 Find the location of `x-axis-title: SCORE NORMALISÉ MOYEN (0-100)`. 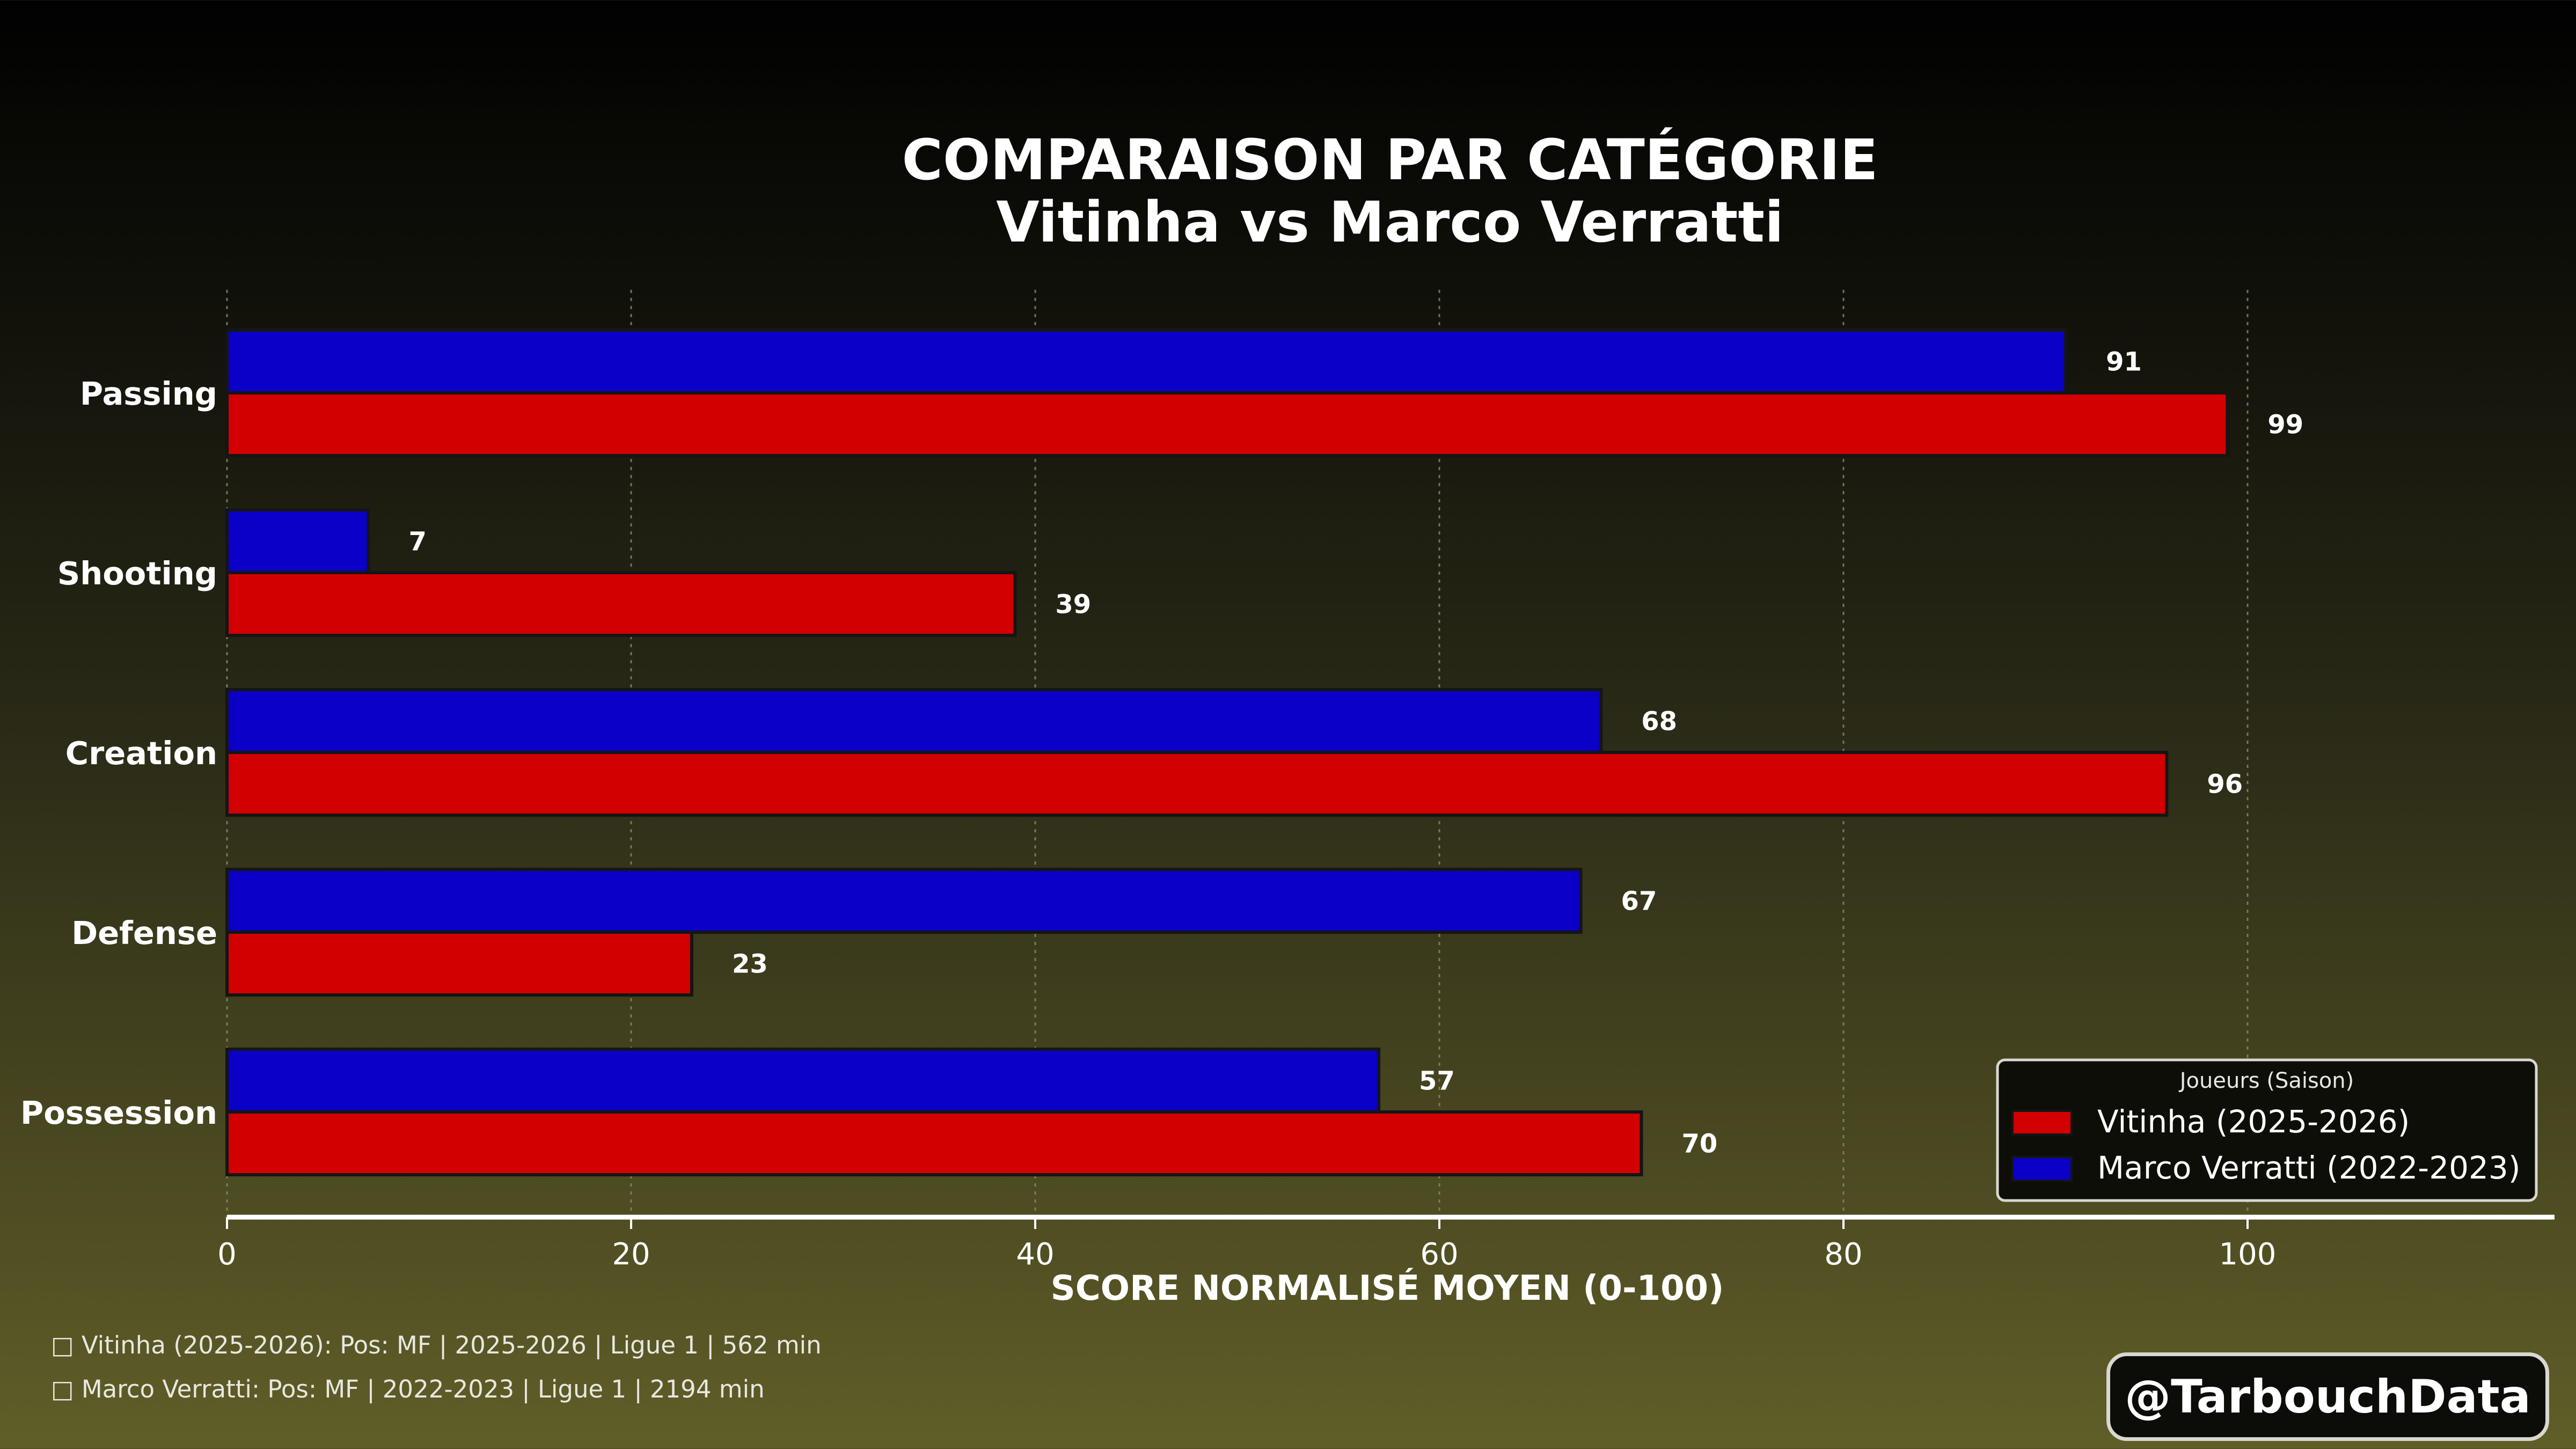

x-axis-title: SCORE NORMALISÉ MOYEN (0-100) is located at coordinates (1387, 1288).